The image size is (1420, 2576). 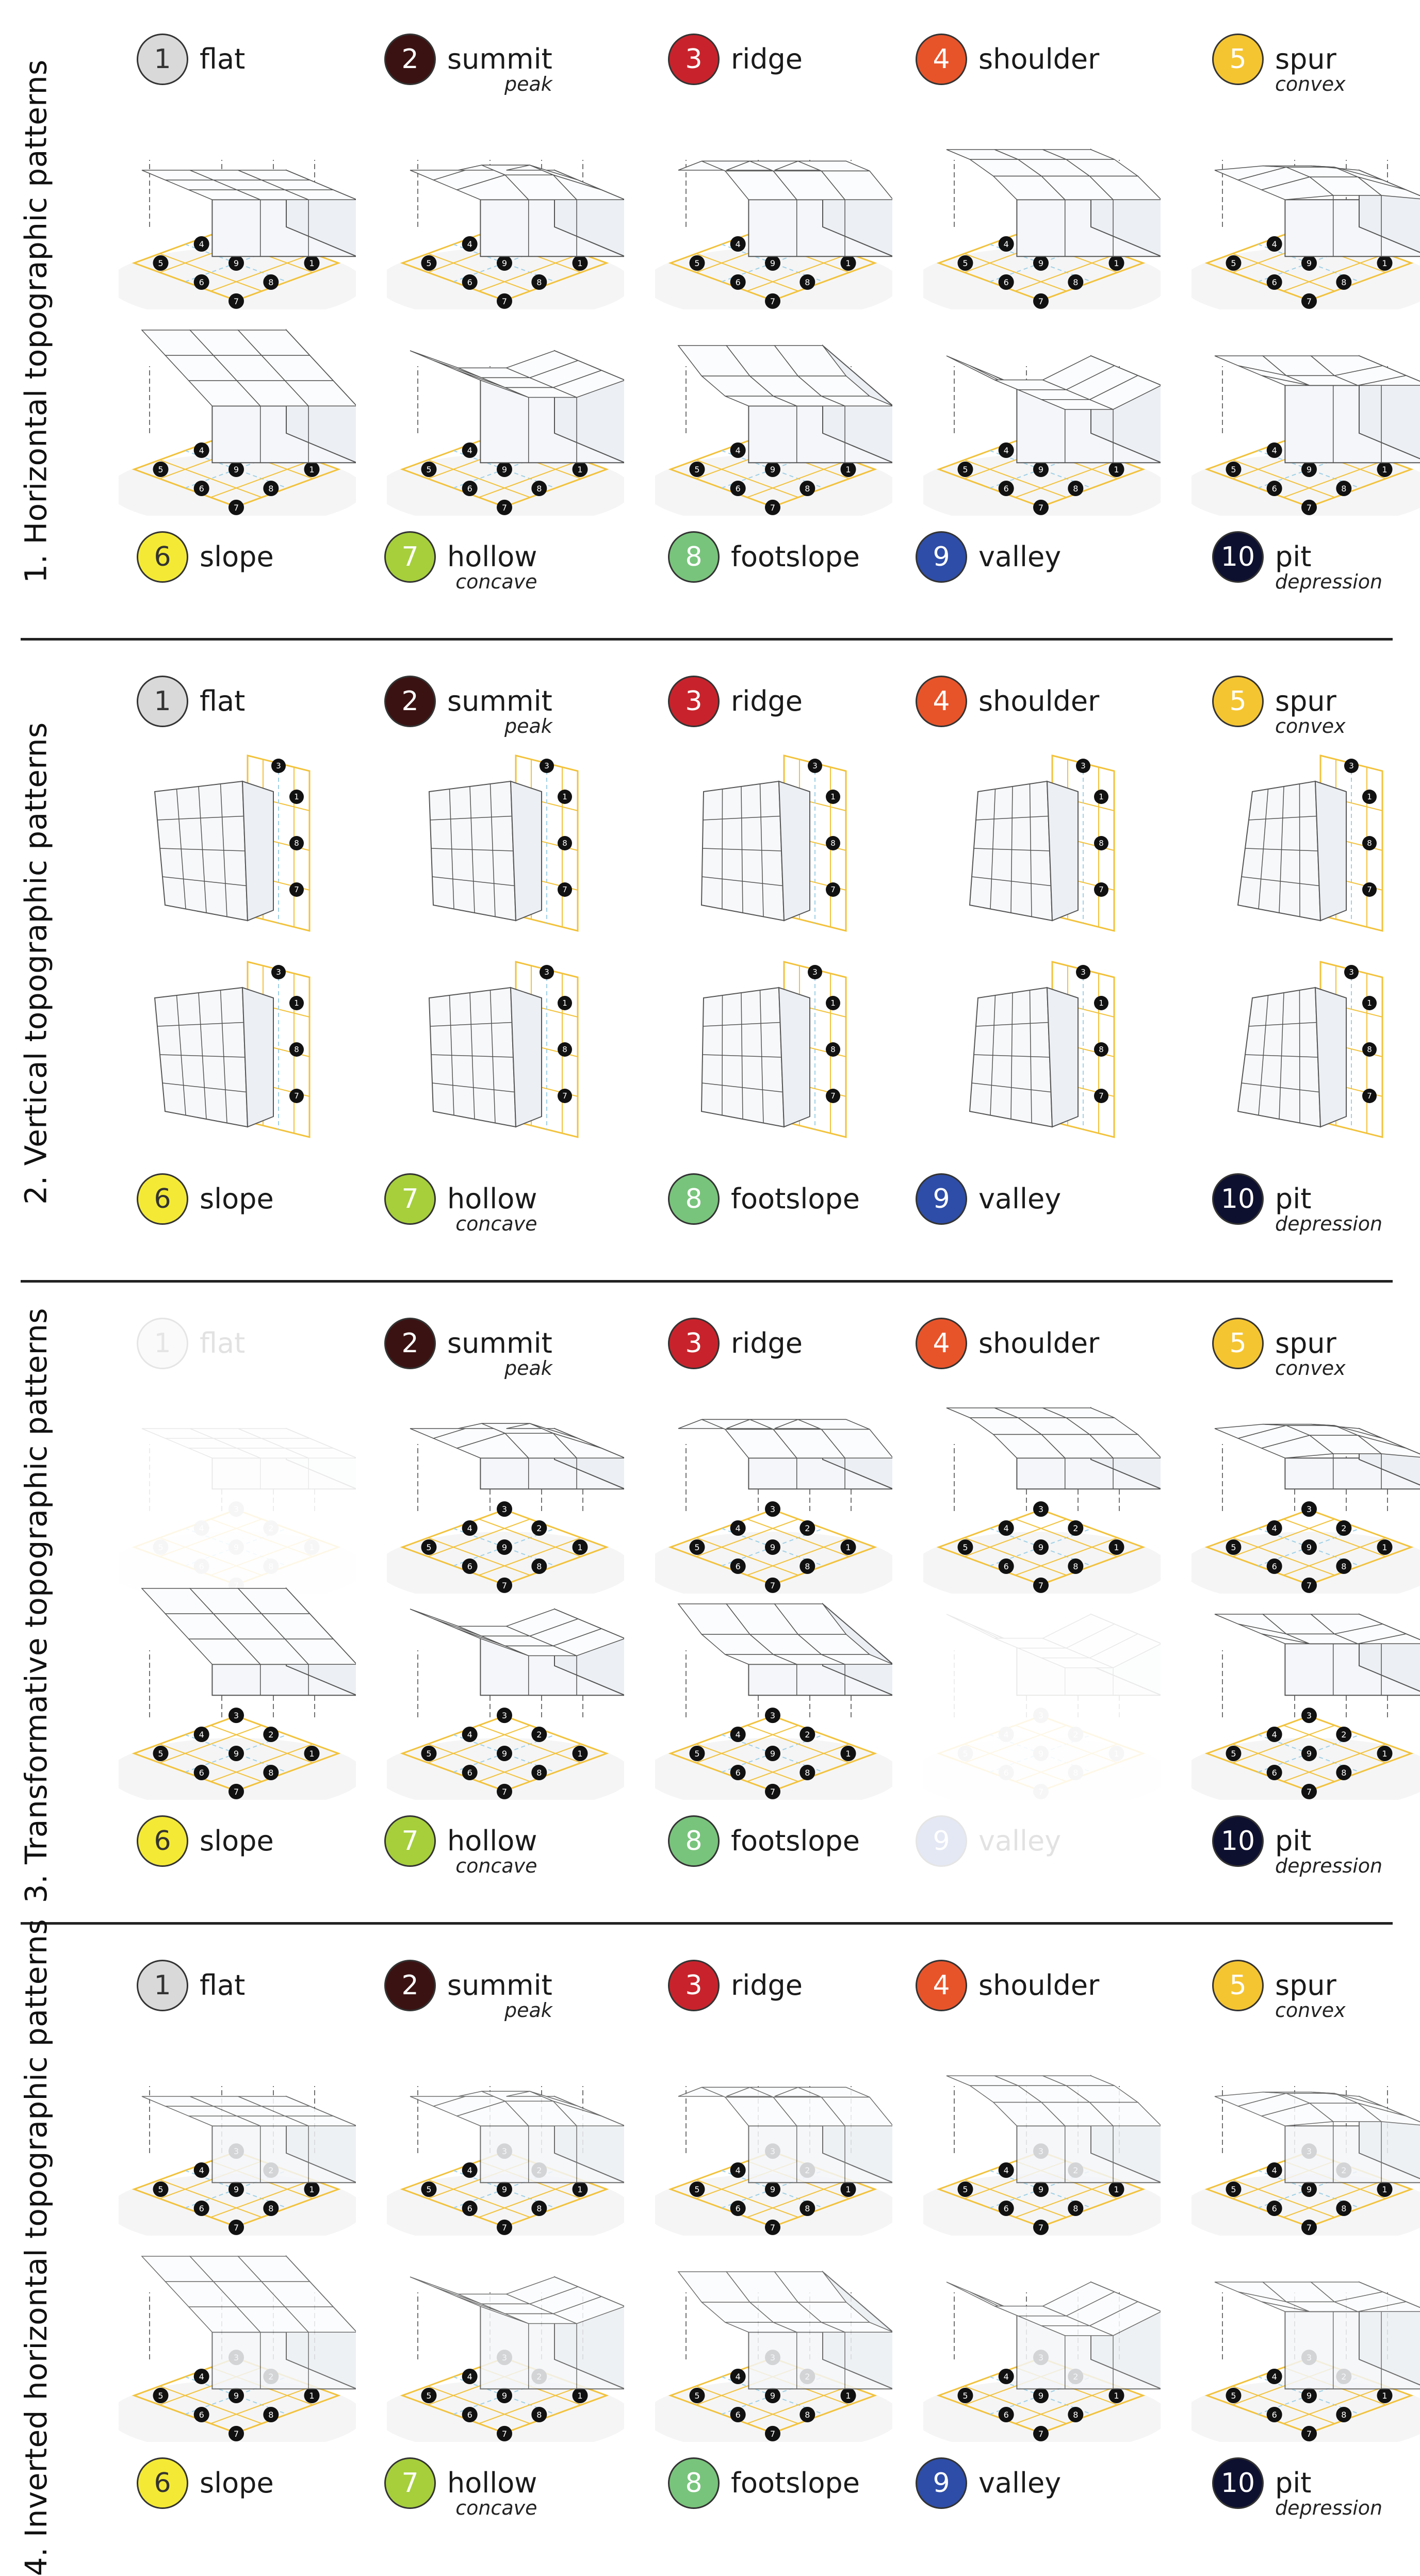 I want to click on pattern-name: slope, so click(x=237, y=1841).